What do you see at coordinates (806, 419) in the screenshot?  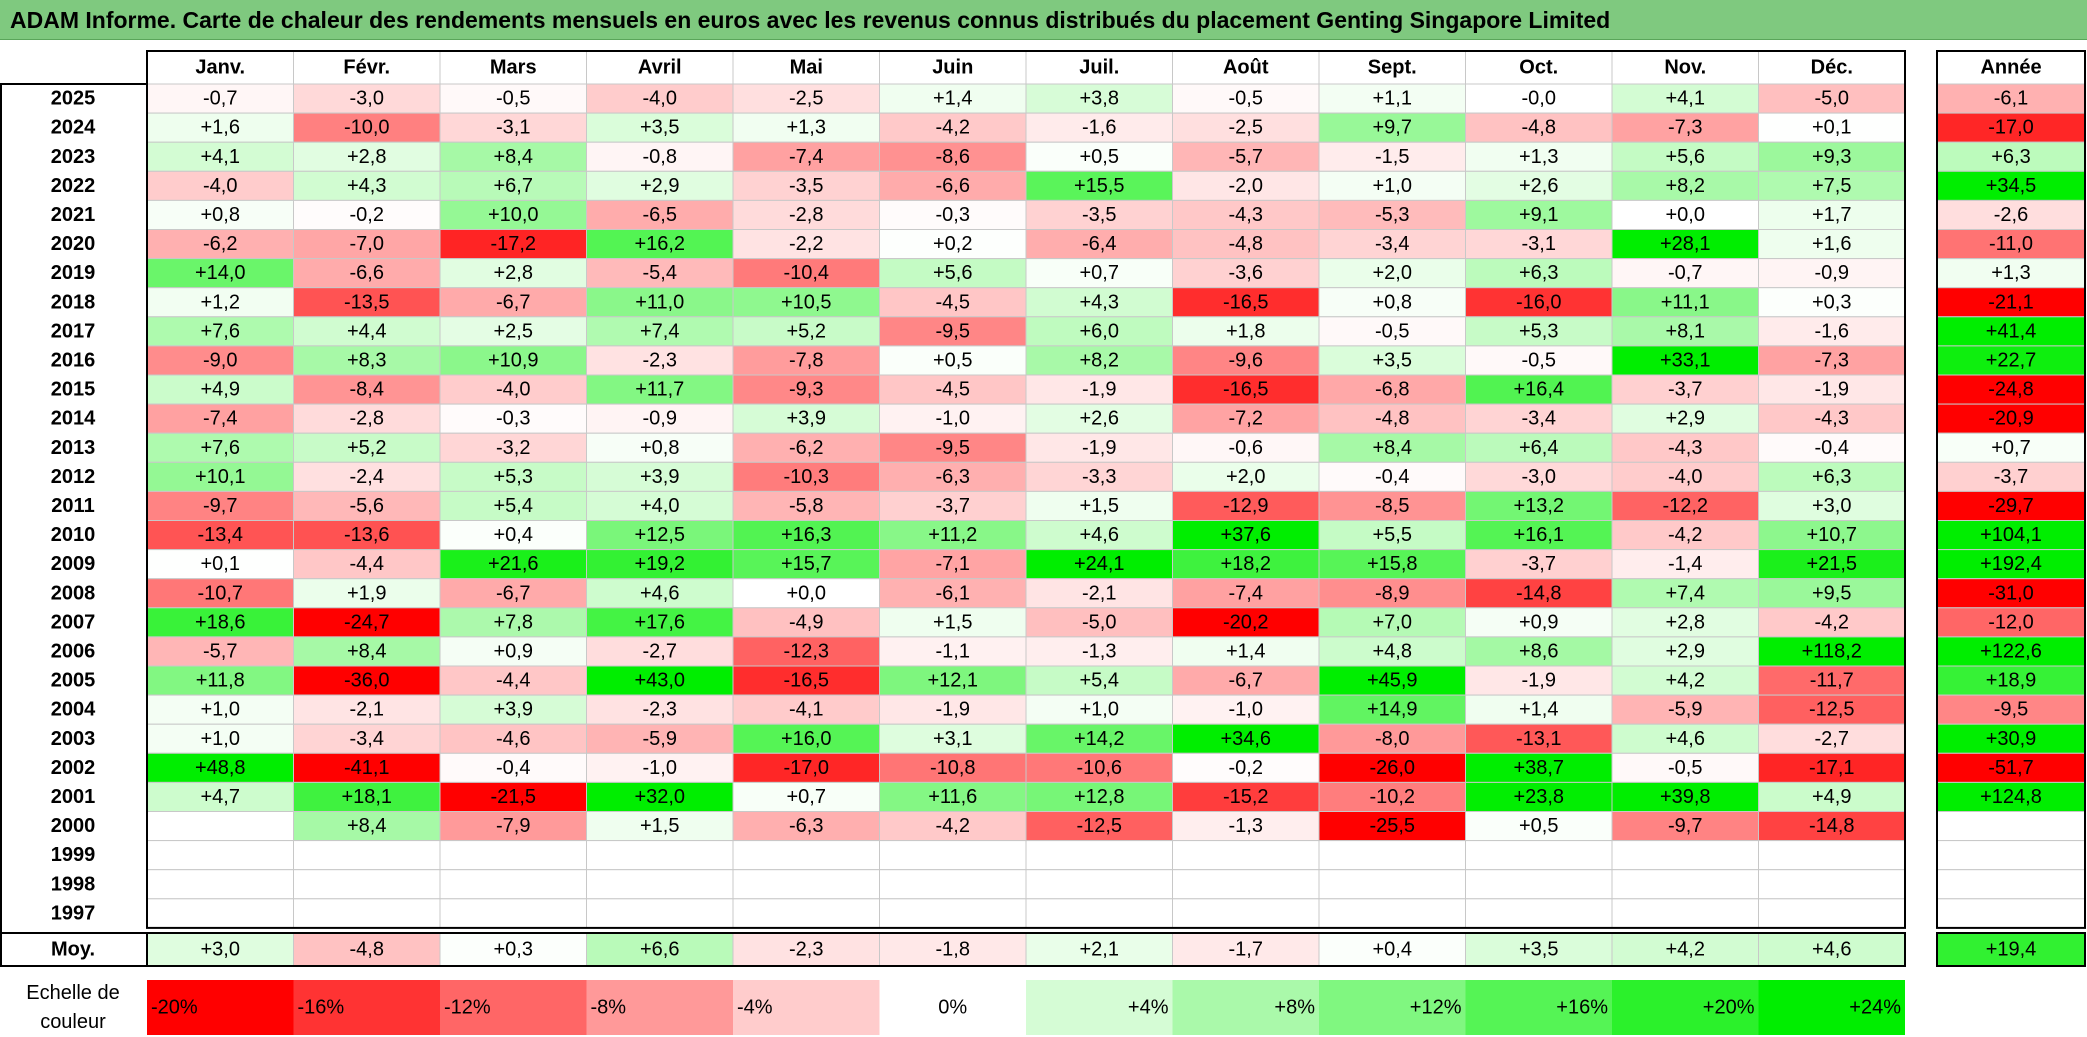 I see `cell-value: +3,9` at bounding box center [806, 419].